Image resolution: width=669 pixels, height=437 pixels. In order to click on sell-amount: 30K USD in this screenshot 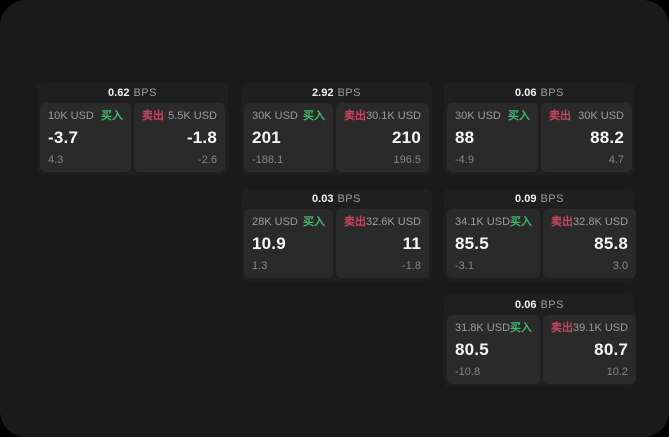, I will do `click(601, 116)`.